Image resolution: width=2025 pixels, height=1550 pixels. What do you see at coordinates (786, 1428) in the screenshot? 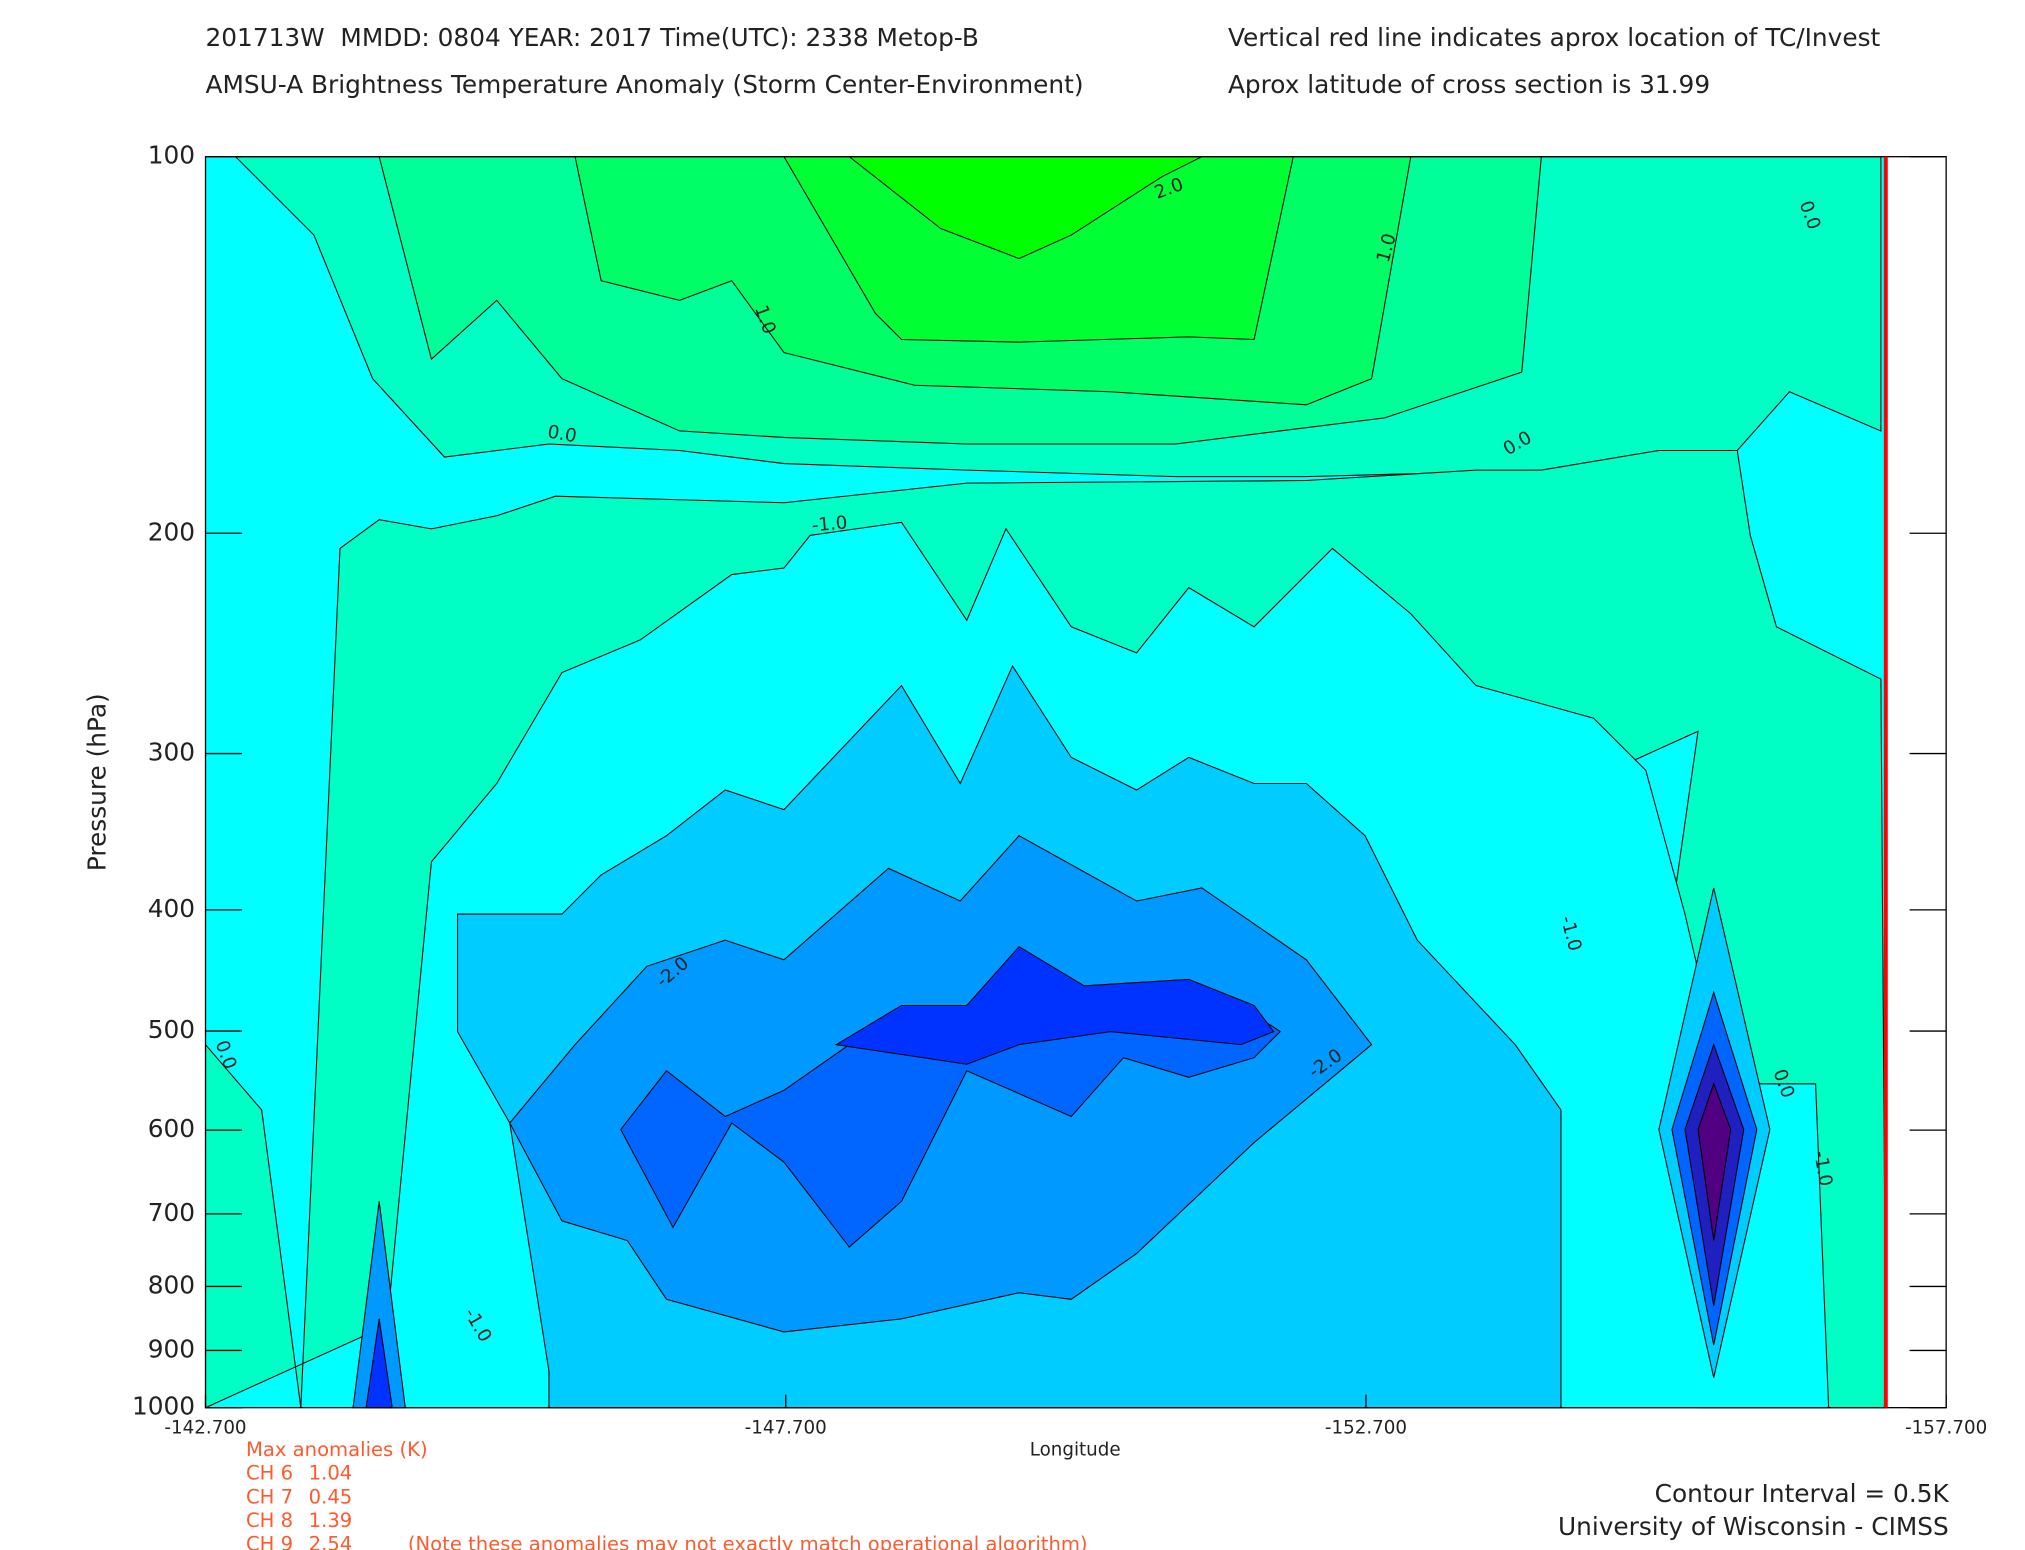
I see `x-tick-label: -147.700` at bounding box center [786, 1428].